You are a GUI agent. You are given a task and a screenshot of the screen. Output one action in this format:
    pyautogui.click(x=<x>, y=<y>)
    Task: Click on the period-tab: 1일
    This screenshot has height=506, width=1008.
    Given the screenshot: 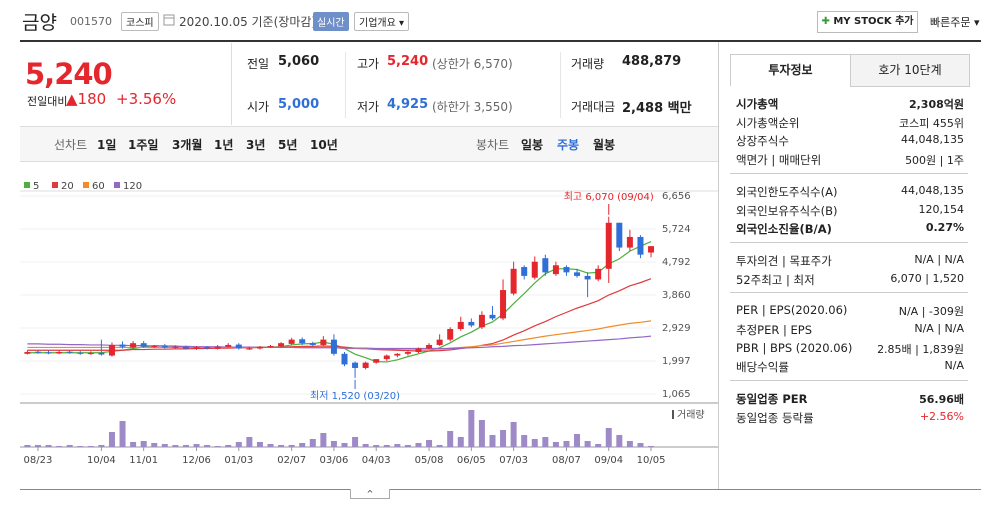 What is the action you would take?
    pyautogui.click(x=107, y=145)
    